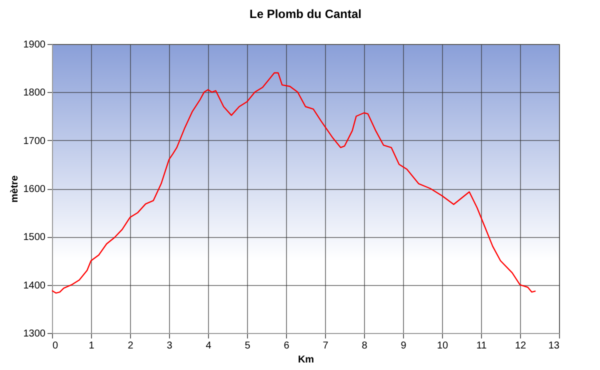 Image resolution: width=600 pixels, height=370 pixels. I want to click on y-tick-label: 1800, so click(34, 93).